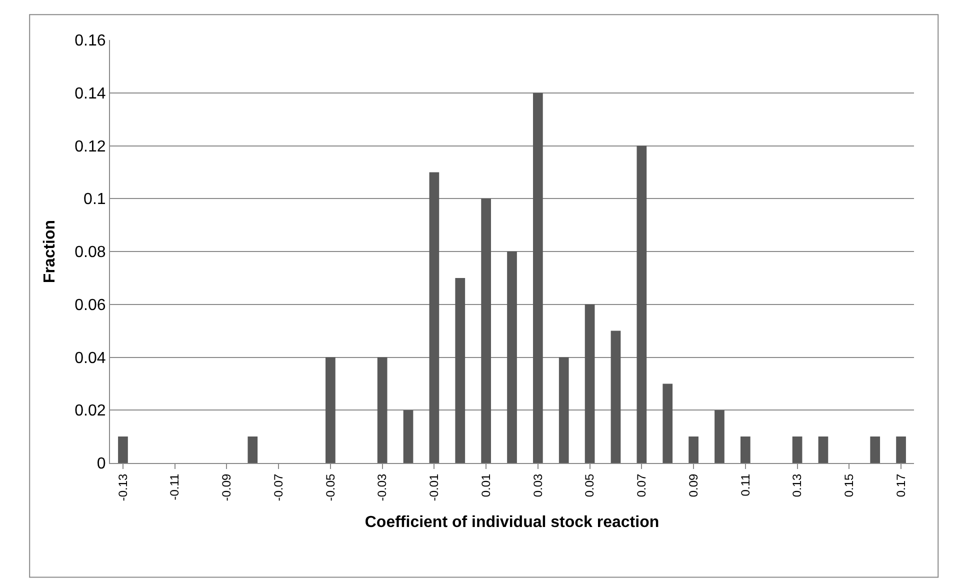 This screenshot has width=954, height=583. I want to click on y-tick-label: 0.02, so click(90, 411).